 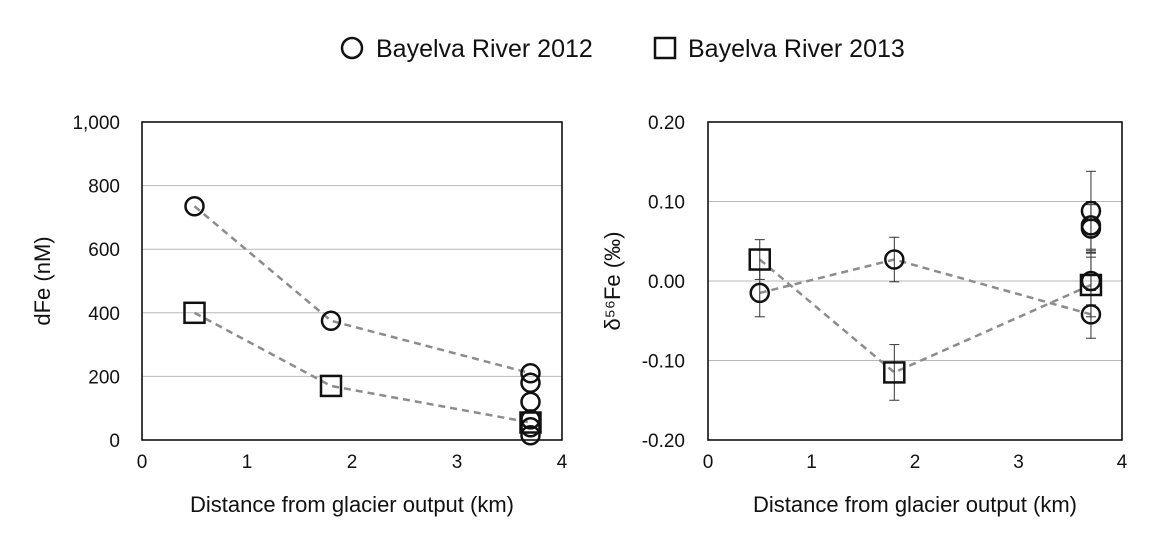 What do you see at coordinates (663, 362) in the screenshot?
I see `y-tick-label: -0.10` at bounding box center [663, 362].